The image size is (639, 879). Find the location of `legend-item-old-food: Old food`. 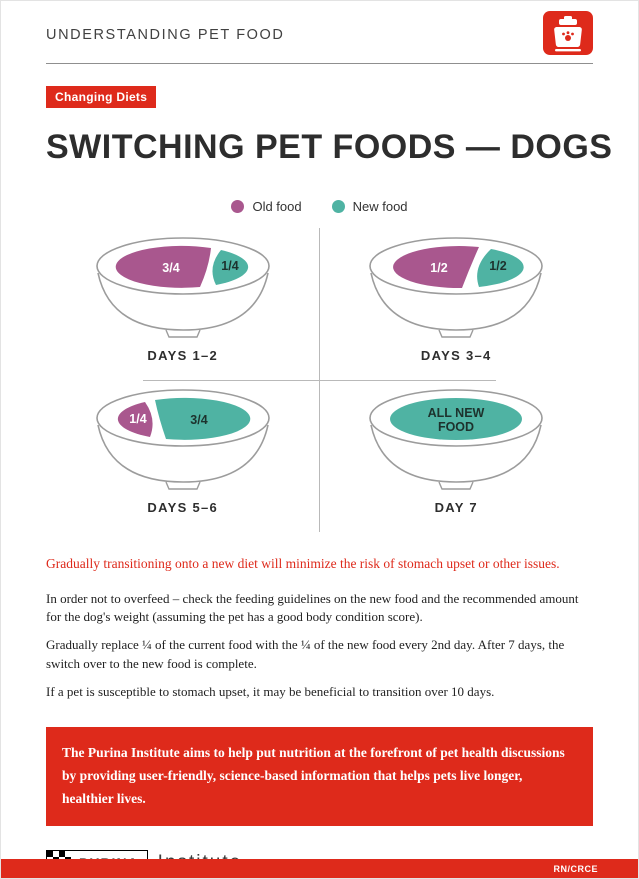

legend-item-old-food: Old food is located at coordinates (266, 207).